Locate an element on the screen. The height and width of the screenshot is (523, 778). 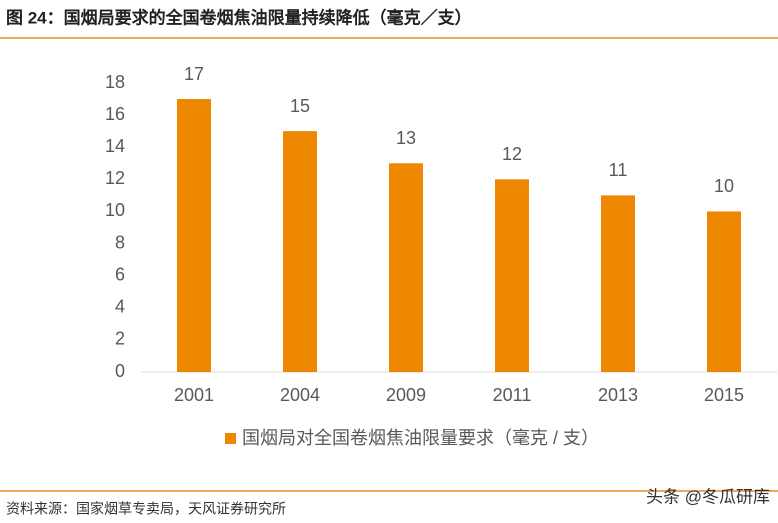
y-tick-label: 4 is located at coordinates (120, 307).